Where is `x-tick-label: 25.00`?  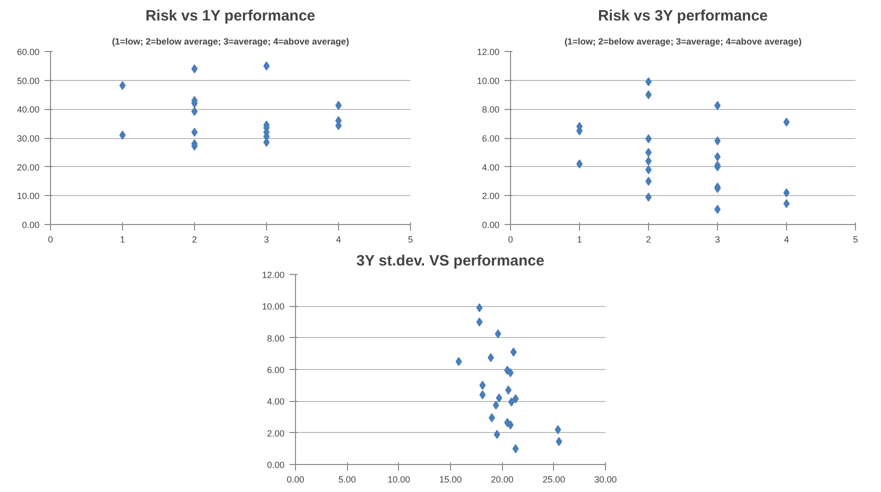 x-tick-label: 25.00 is located at coordinates (554, 479).